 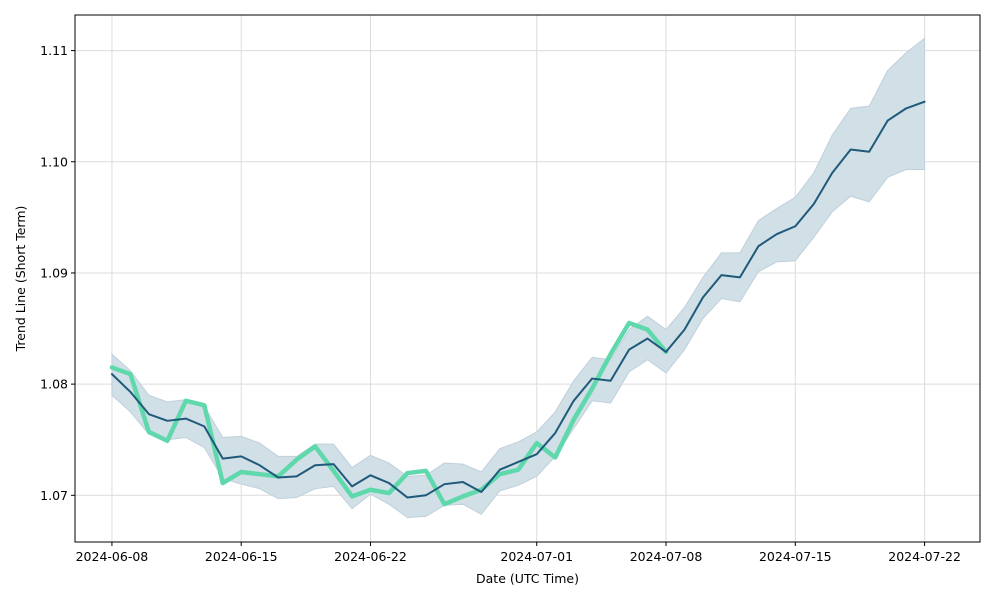 What do you see at coordinates (54, 495) in the screenshot?
I see `y-tick-label: 1.07` at bounding box center [54, 495].